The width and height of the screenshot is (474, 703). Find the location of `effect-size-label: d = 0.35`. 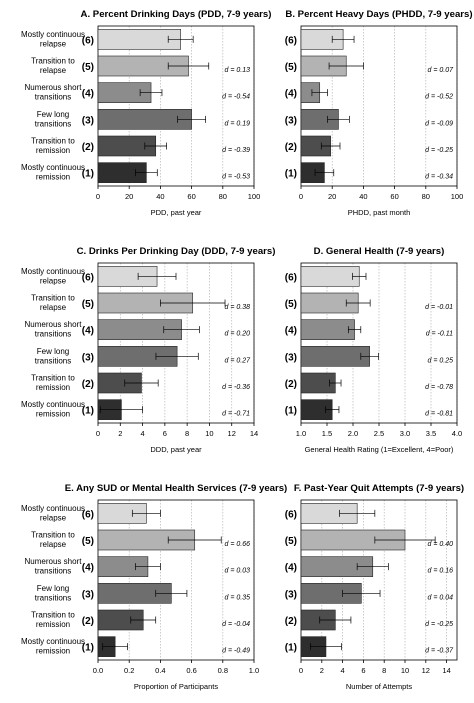

effect-size-label: d = 0.35 is located at coordinates (238, 597).